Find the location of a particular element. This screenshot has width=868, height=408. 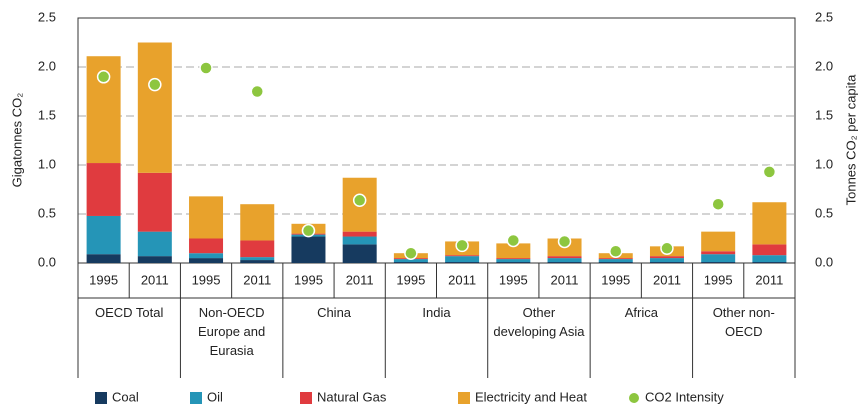

y2-tick-label: 0.0 is located at coordinates (824, 261).